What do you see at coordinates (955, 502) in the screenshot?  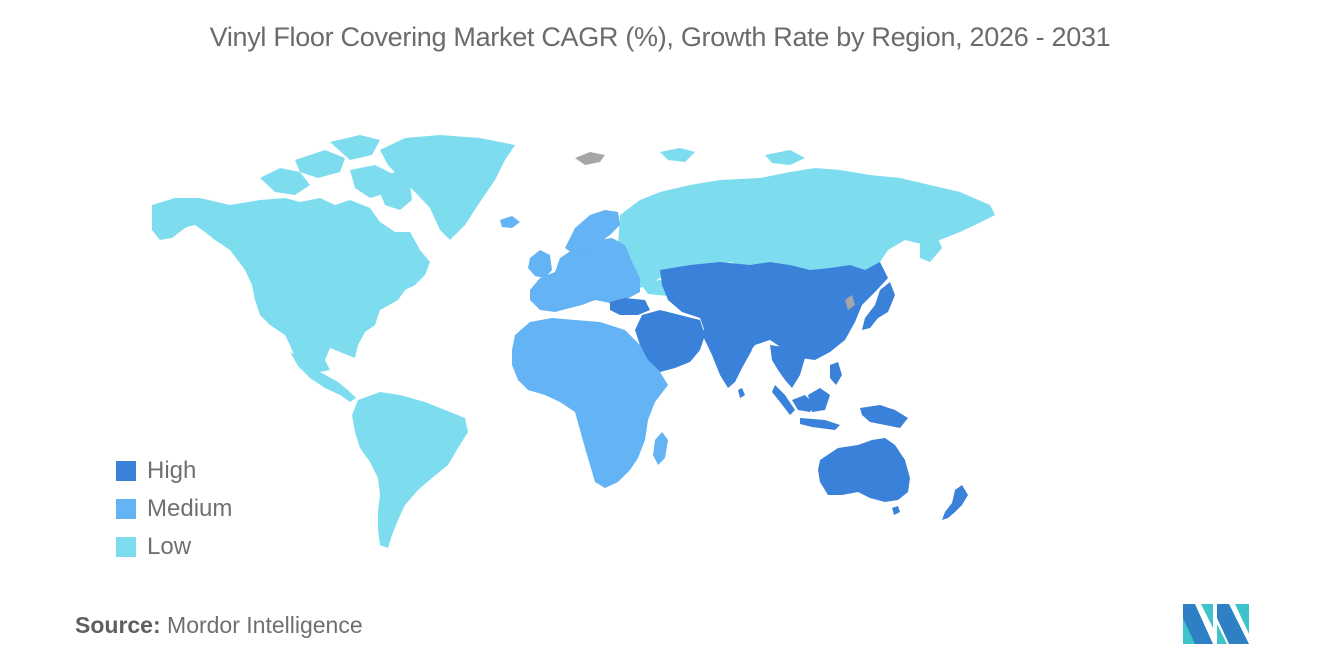 I see `new-zealand` at bounding box center [955, 502].